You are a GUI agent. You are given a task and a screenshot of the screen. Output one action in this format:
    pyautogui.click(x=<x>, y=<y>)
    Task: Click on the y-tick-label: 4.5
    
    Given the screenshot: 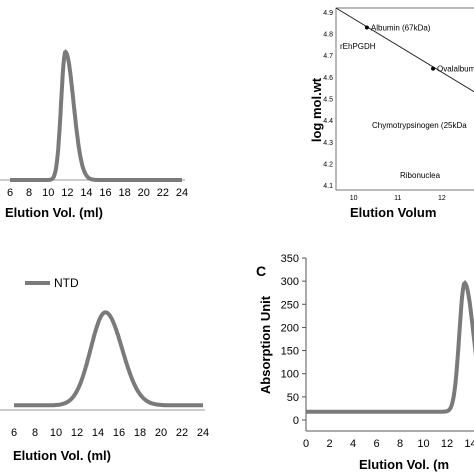 What is the action you would take?
    pyautogui.click(x=328, y=100)
    